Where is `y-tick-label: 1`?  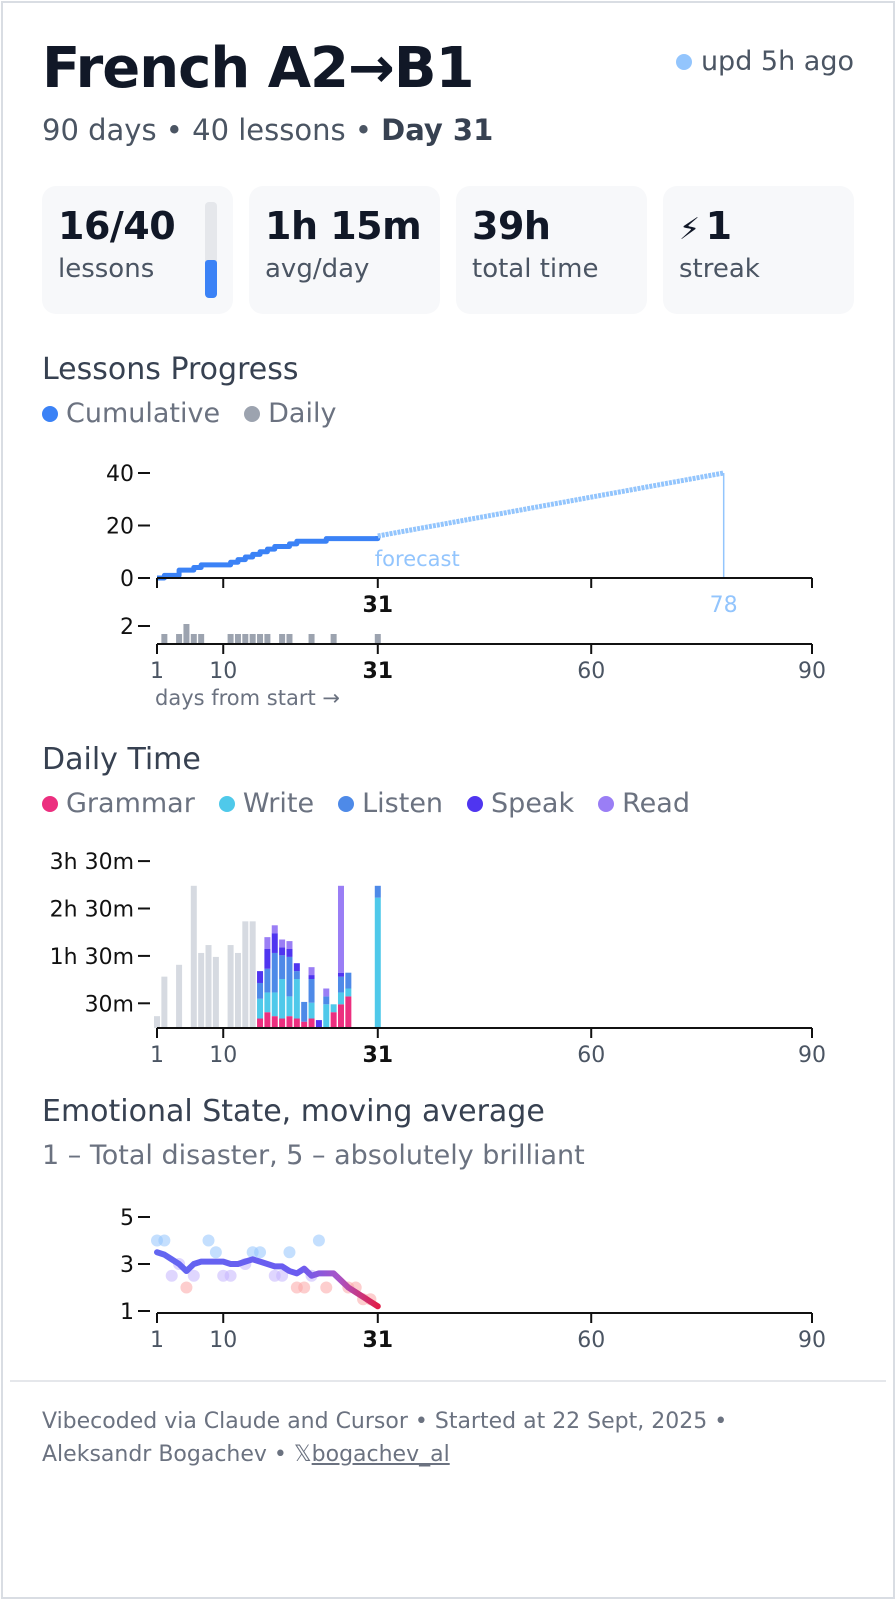
y-tick-label: 1 is located at coordinates (127, 1312).